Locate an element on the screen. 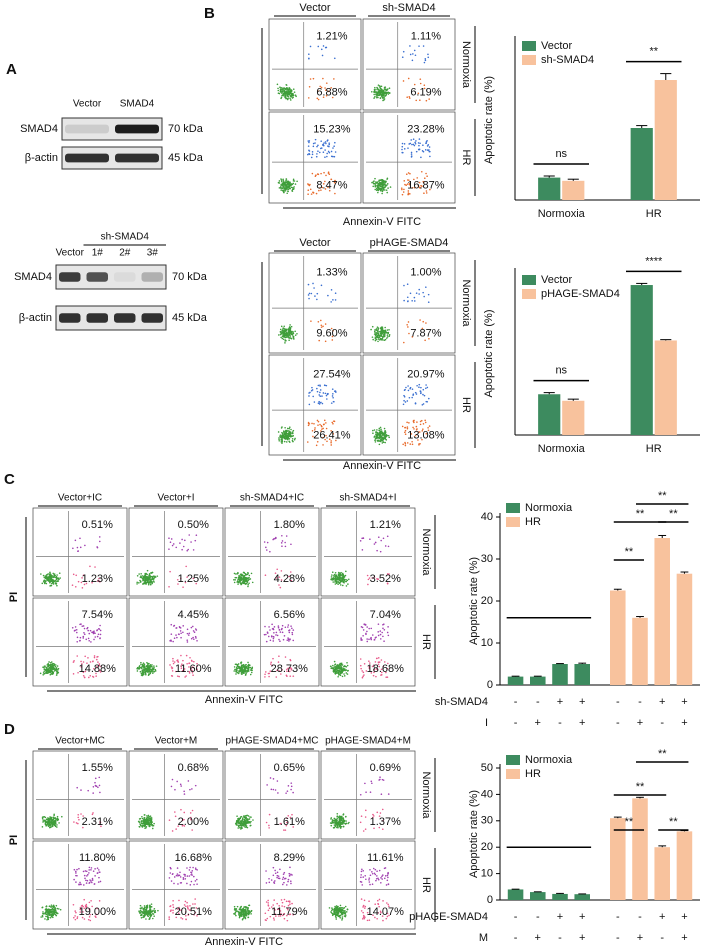 The height and width of the screenshot is (950, 709). percent-lower: 28.73% is located at coordinates (290, 669).